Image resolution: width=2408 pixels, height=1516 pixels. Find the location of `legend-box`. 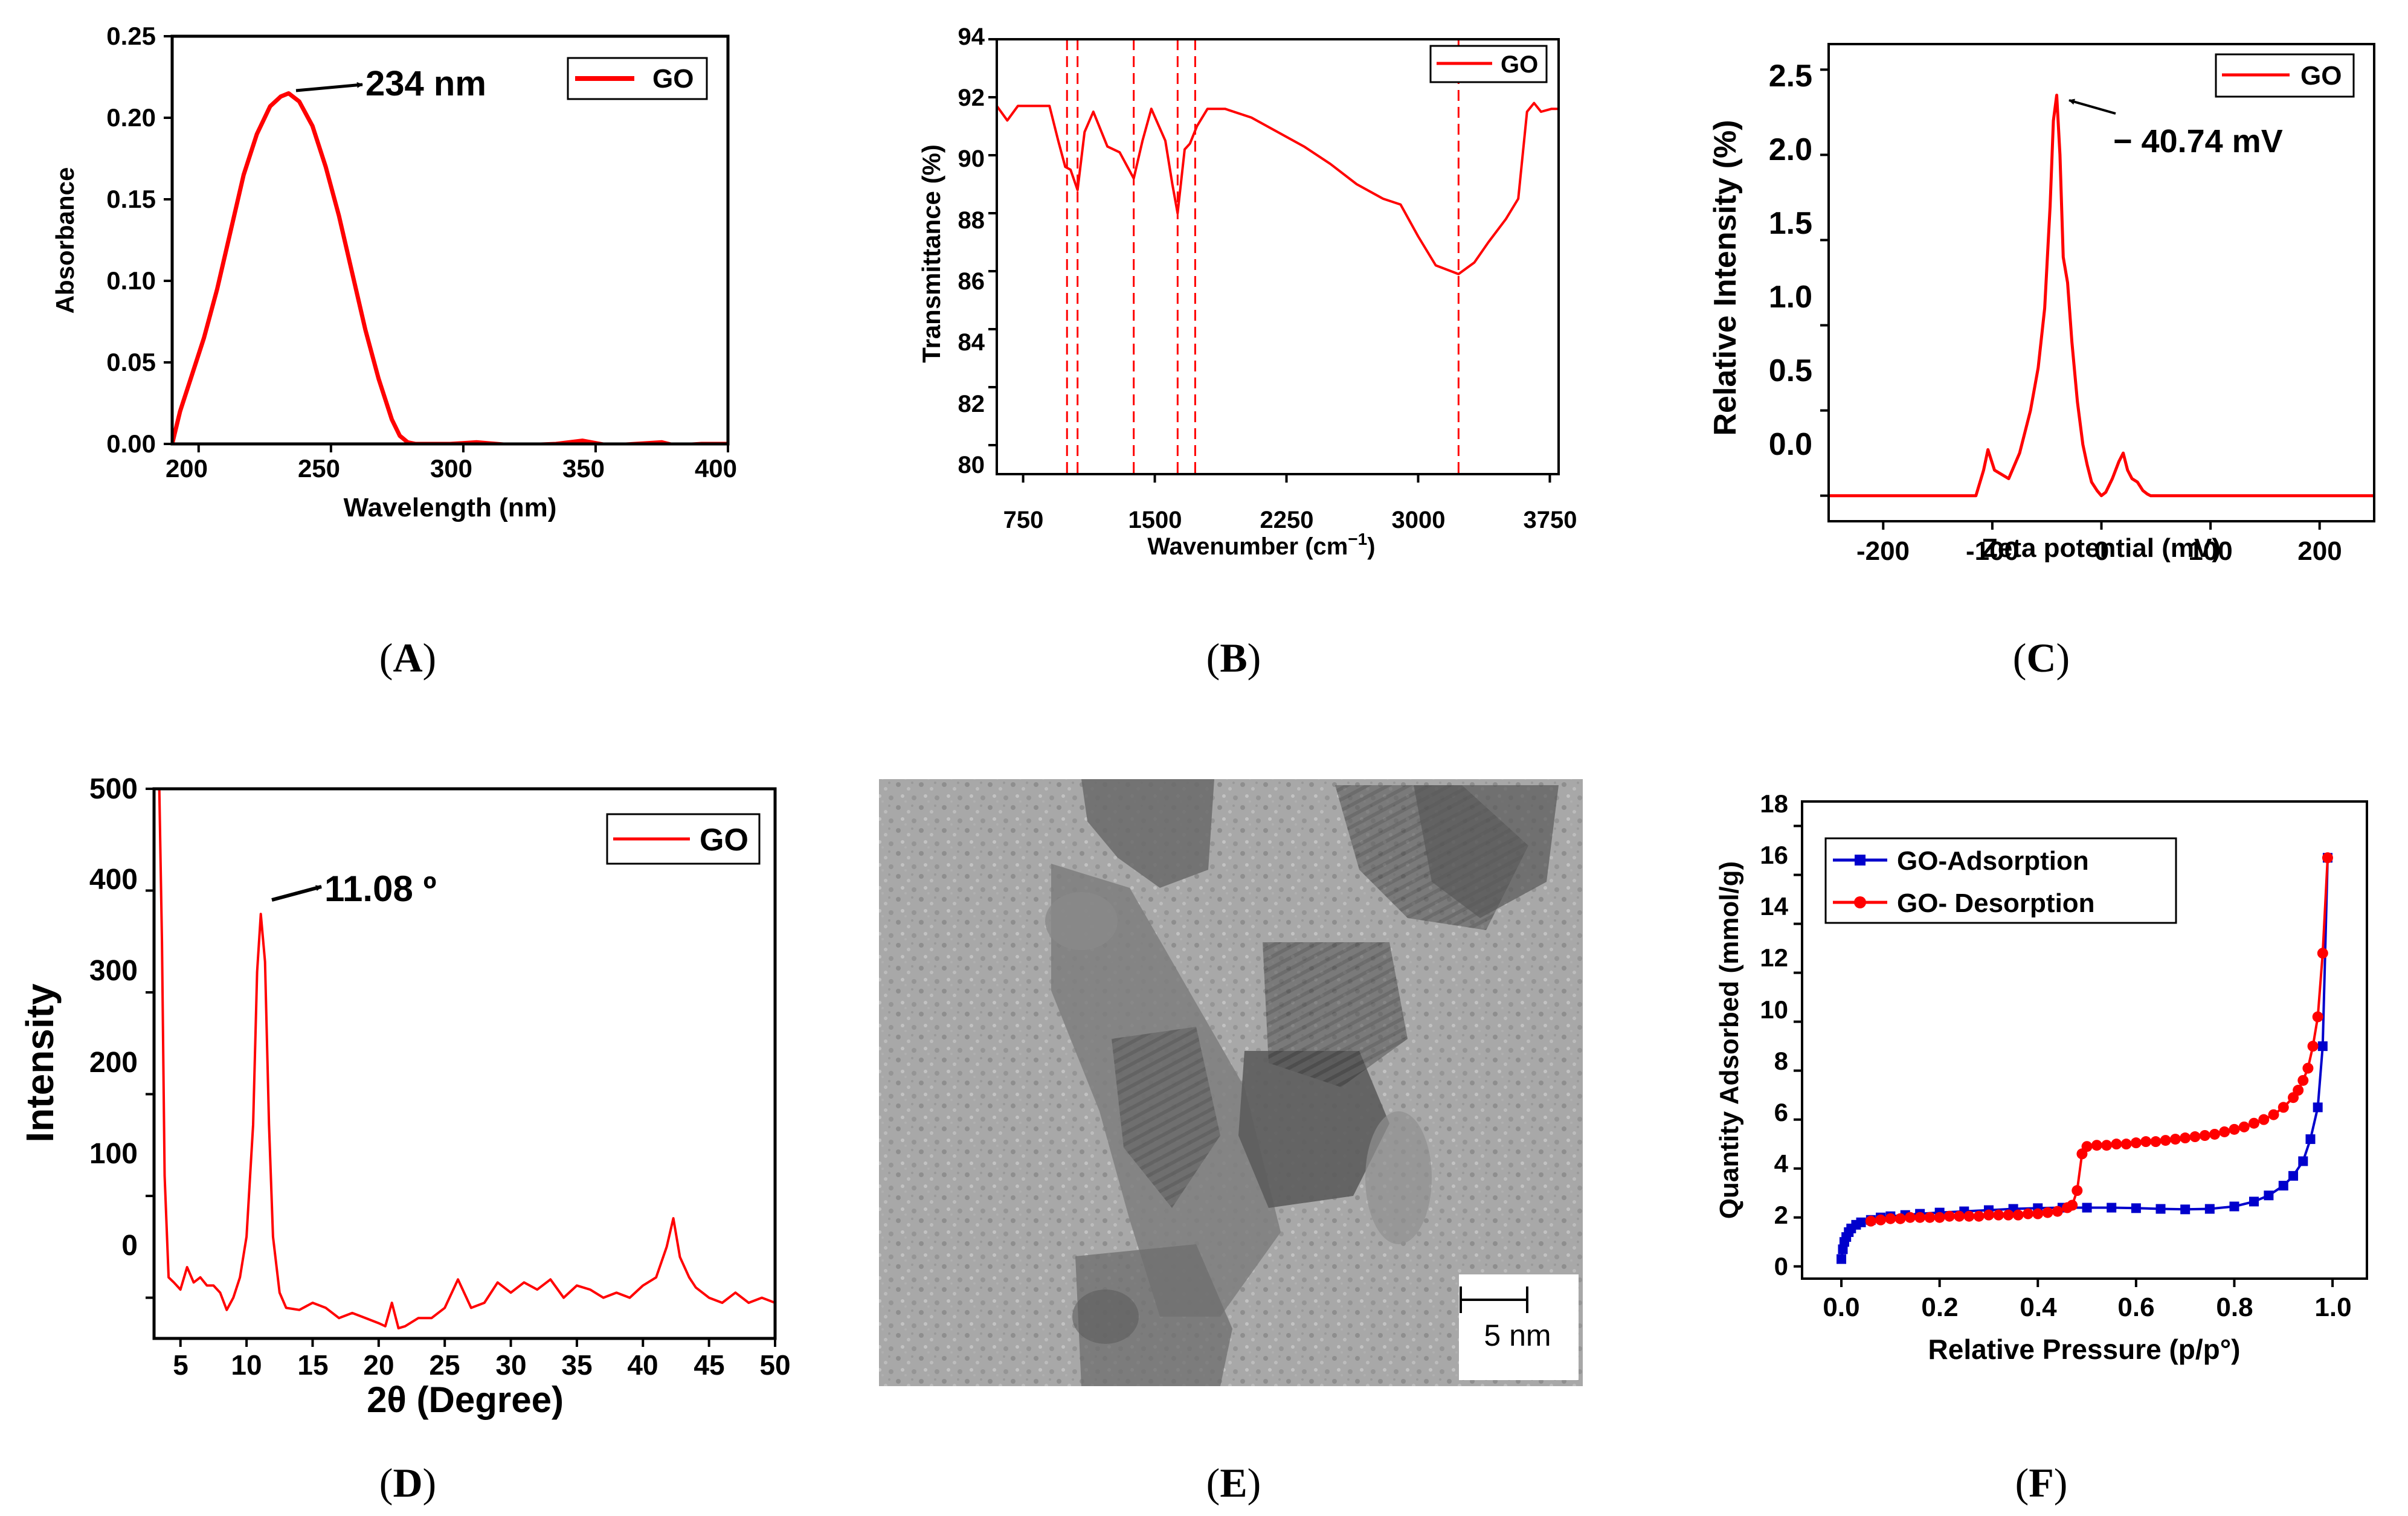

legend-box is located at coordinates (2001, 880).